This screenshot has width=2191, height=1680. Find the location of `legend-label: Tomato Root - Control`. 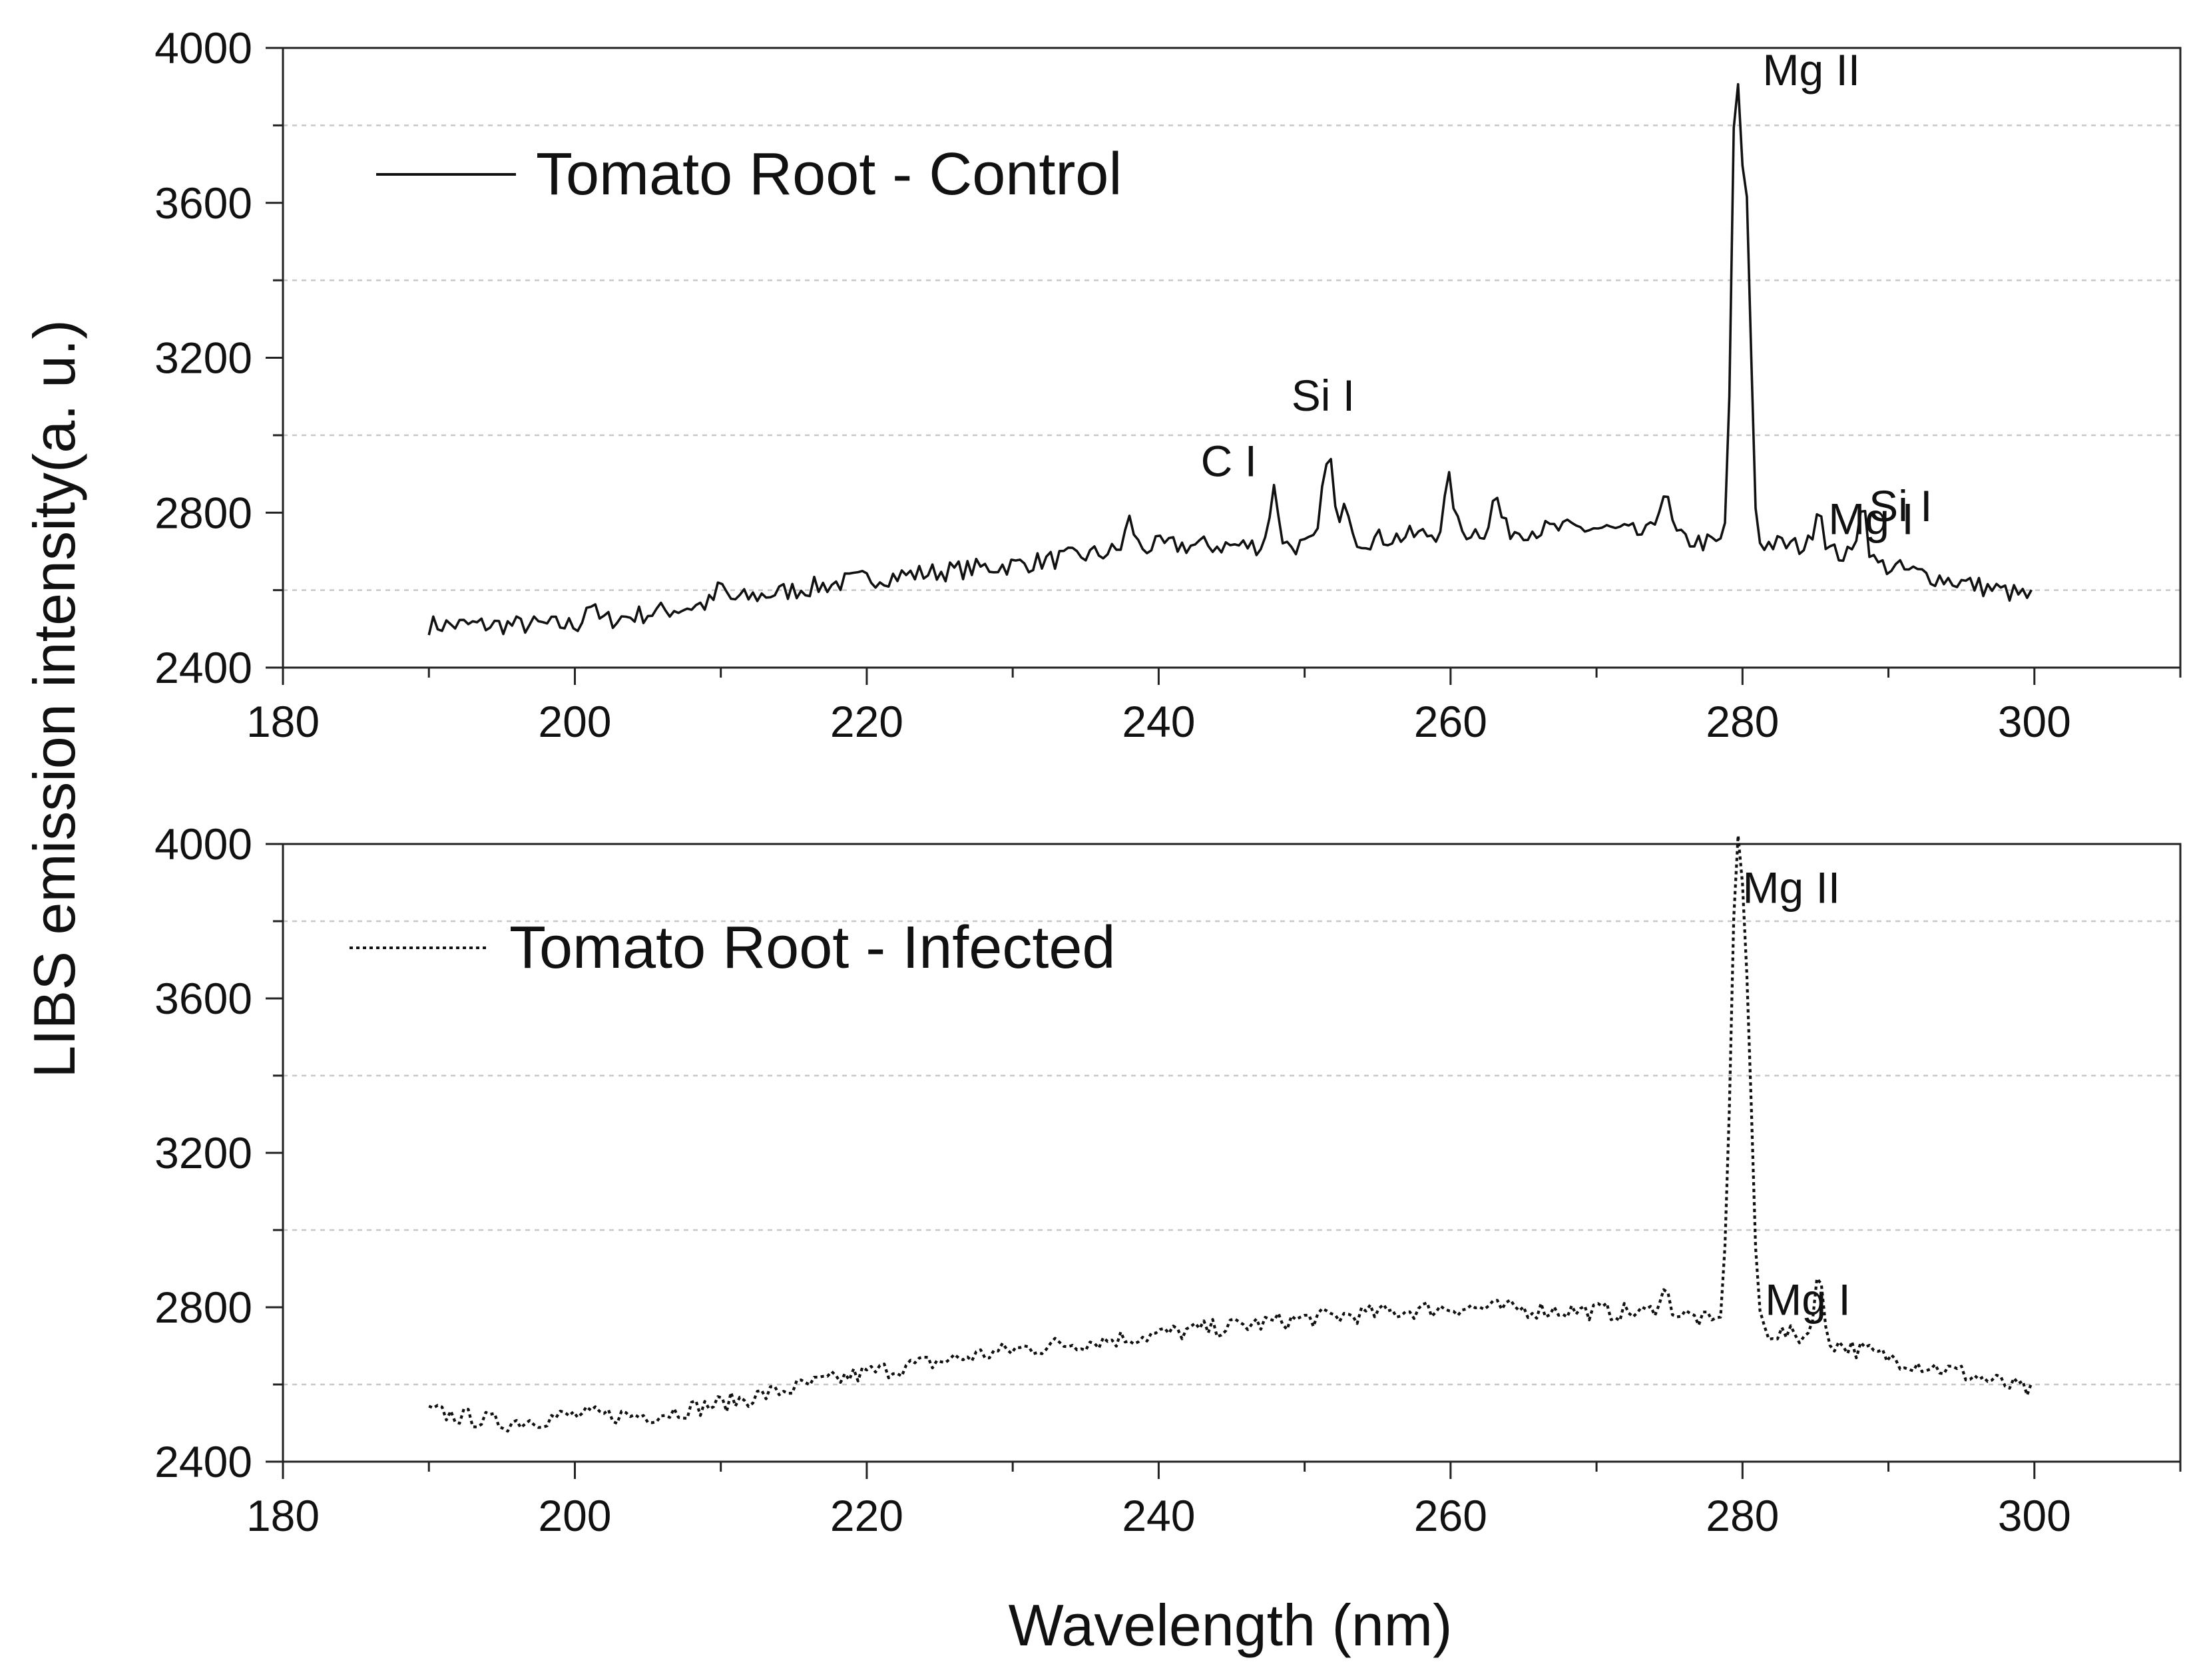

legend-label: Tomato Root - Control is located at coordinates (829, 174).